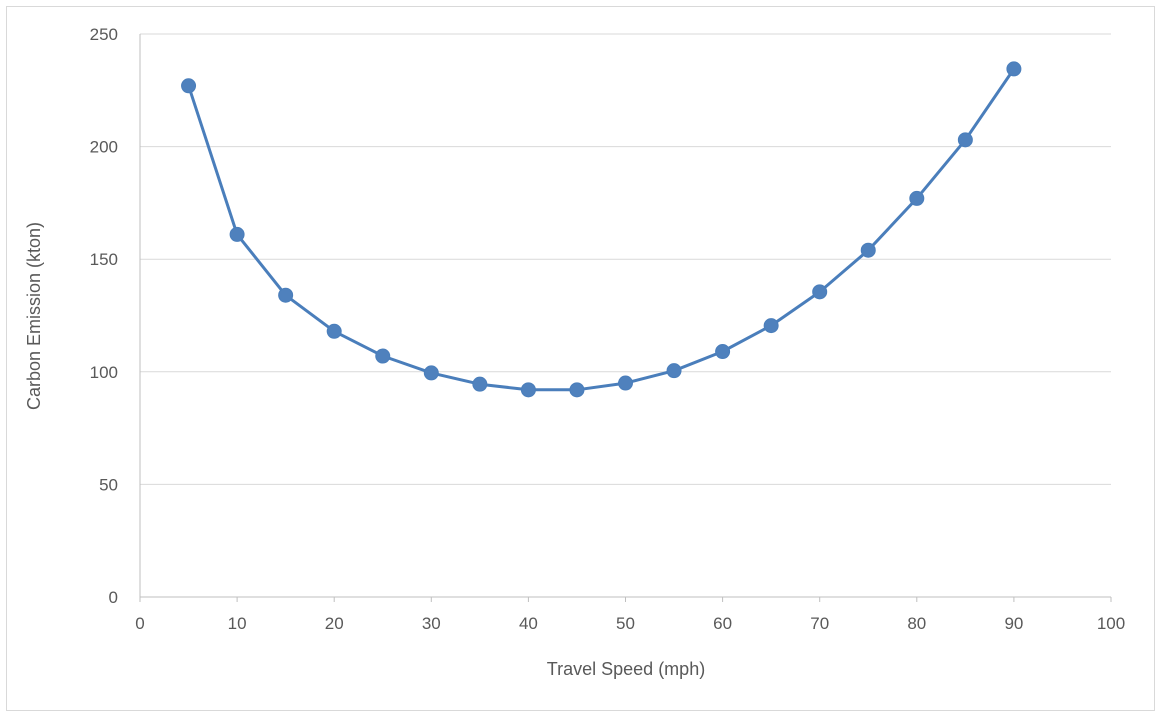  Describe the element at coordinates (108, 484) in the screenshot. I see `y-tick-label: 50` at that location.